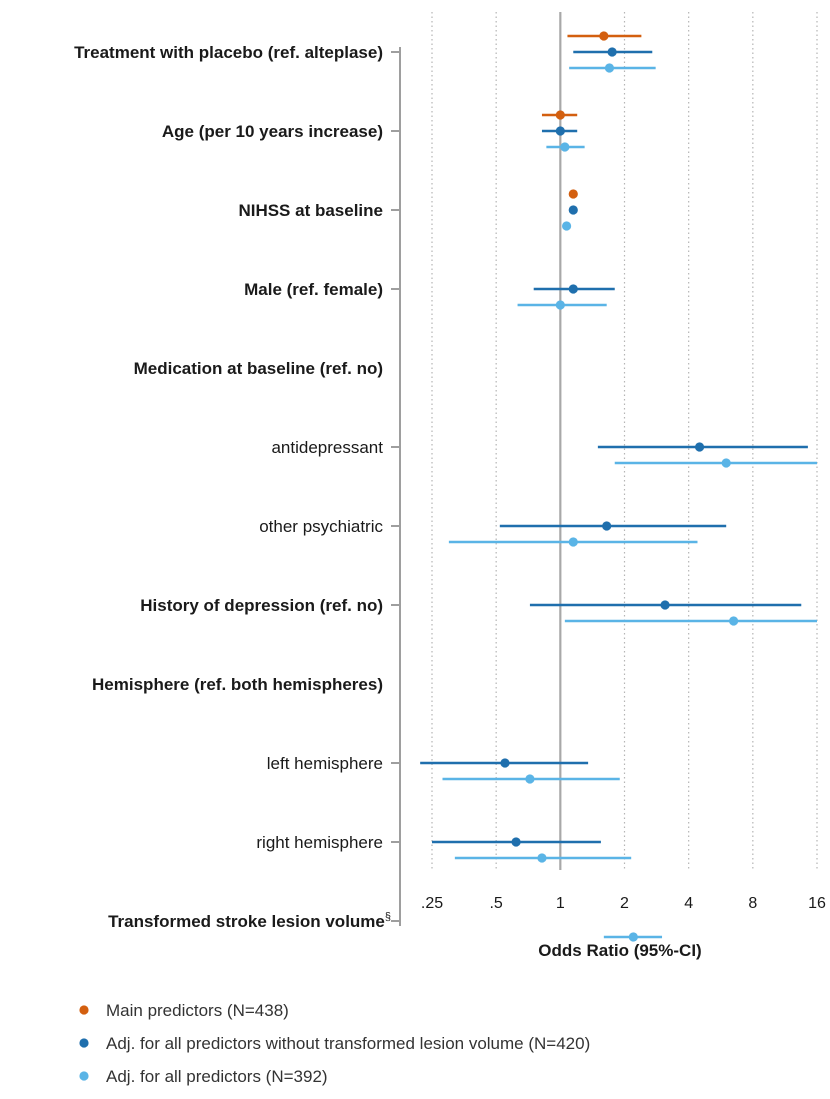 This screenshot has height=1099, width=830. I want to click on left-axis, so click(396, 486).